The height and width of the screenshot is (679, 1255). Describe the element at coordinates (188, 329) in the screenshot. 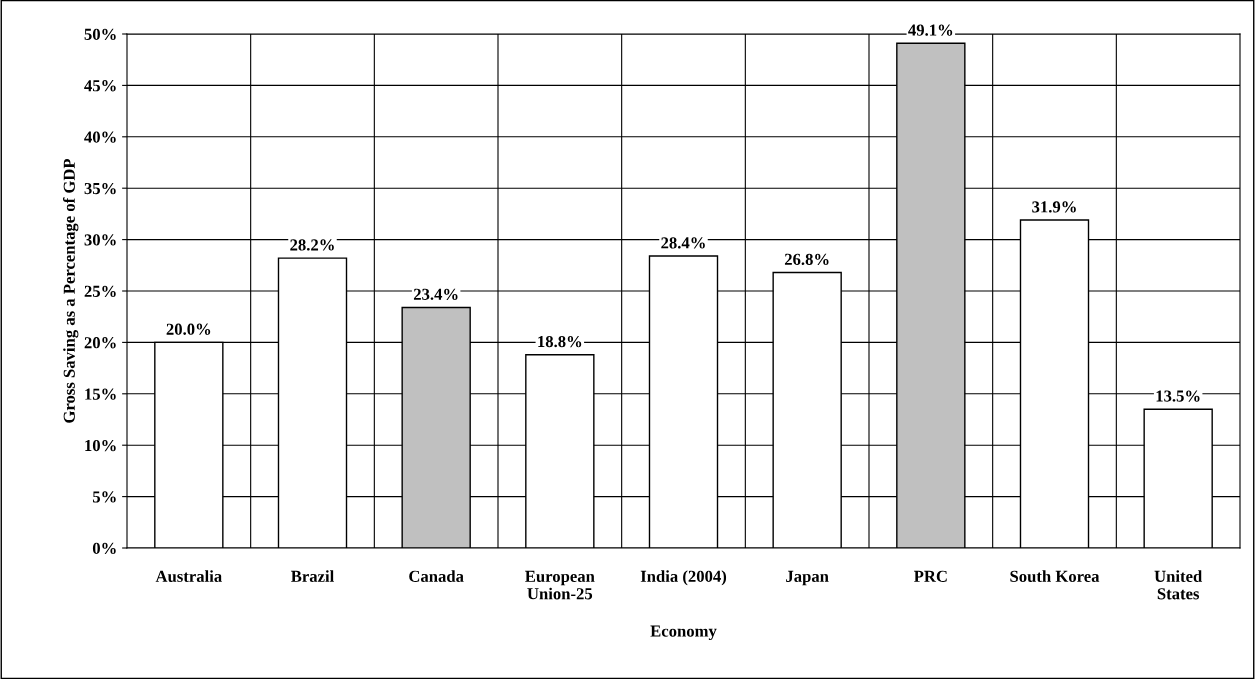

I see `data-label: 20.0%` at that location.